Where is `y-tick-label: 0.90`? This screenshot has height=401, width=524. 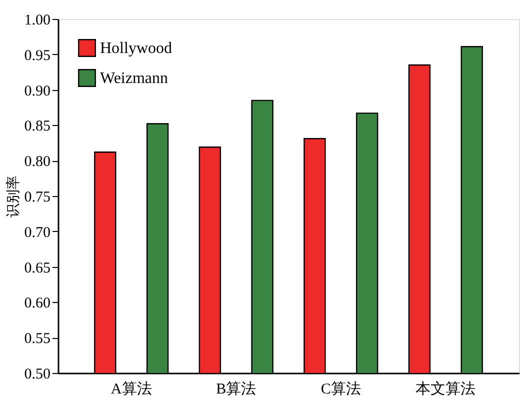 y-tick-label: 0.90 is located at coordinates (37, 91).